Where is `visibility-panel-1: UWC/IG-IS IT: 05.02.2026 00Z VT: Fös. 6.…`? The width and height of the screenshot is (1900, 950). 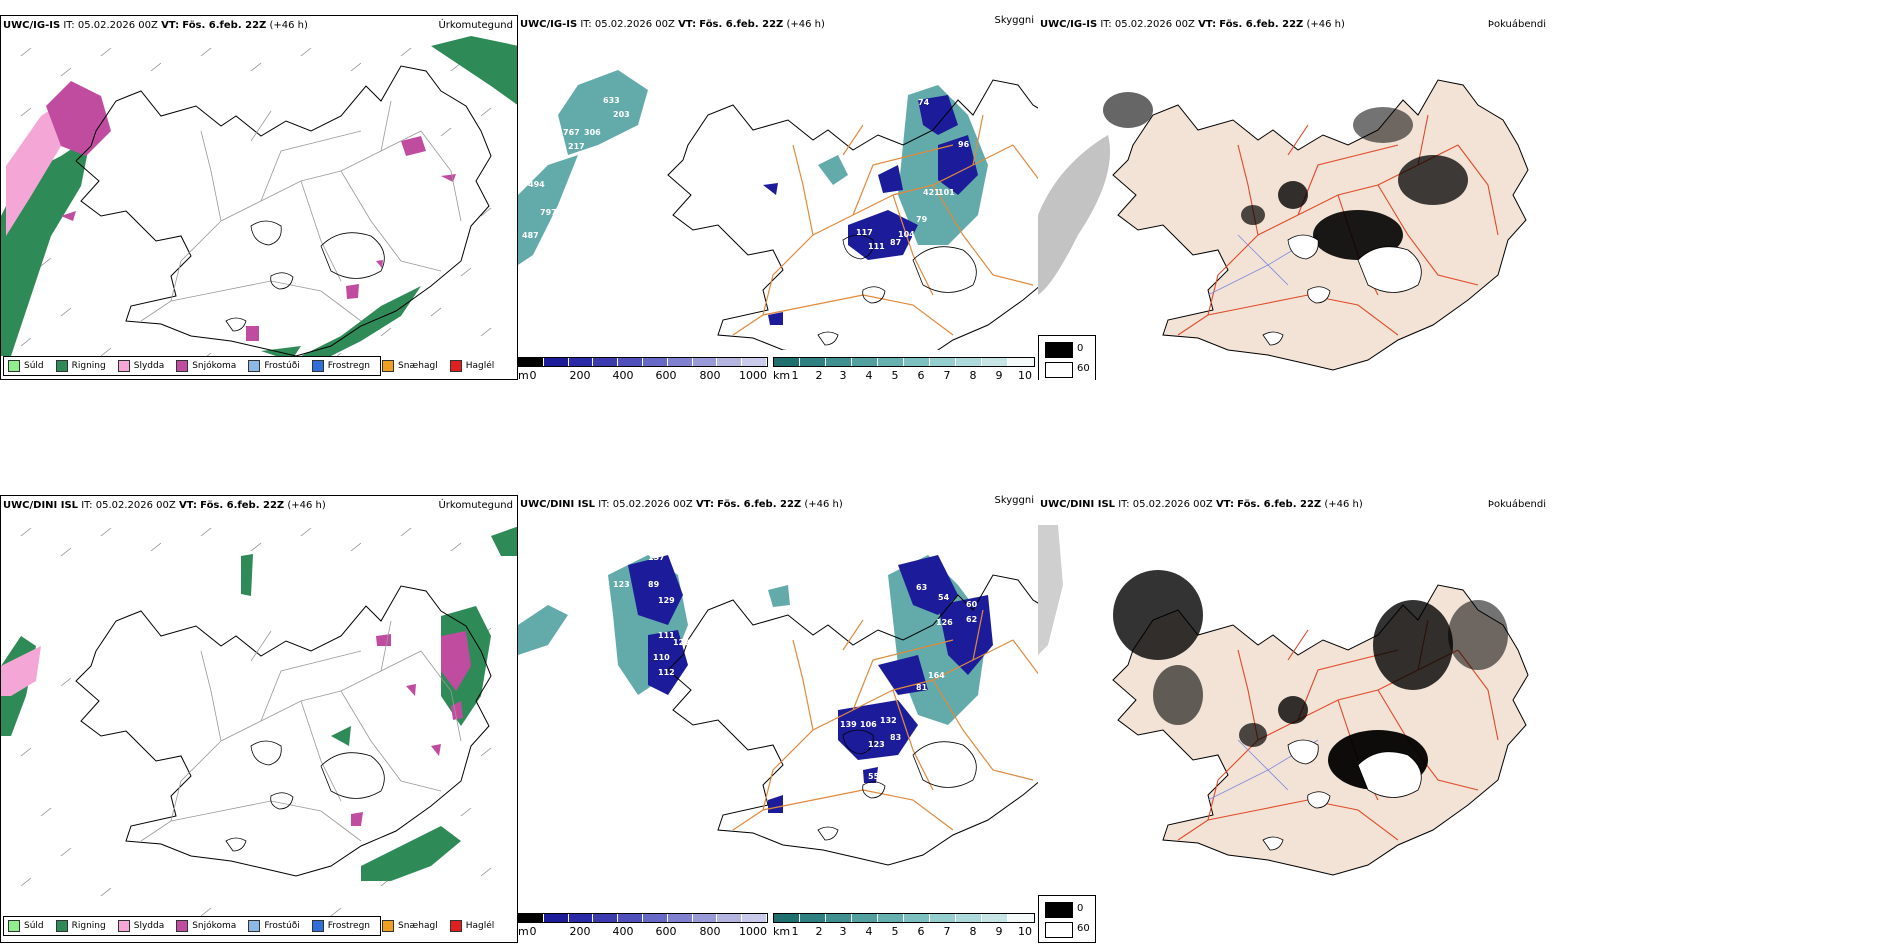
visibility-panel-1: UWC/IG-IS IT: 05.02.2026 00Z VT: Fös. 6.… is located at coordinates (778, 197).